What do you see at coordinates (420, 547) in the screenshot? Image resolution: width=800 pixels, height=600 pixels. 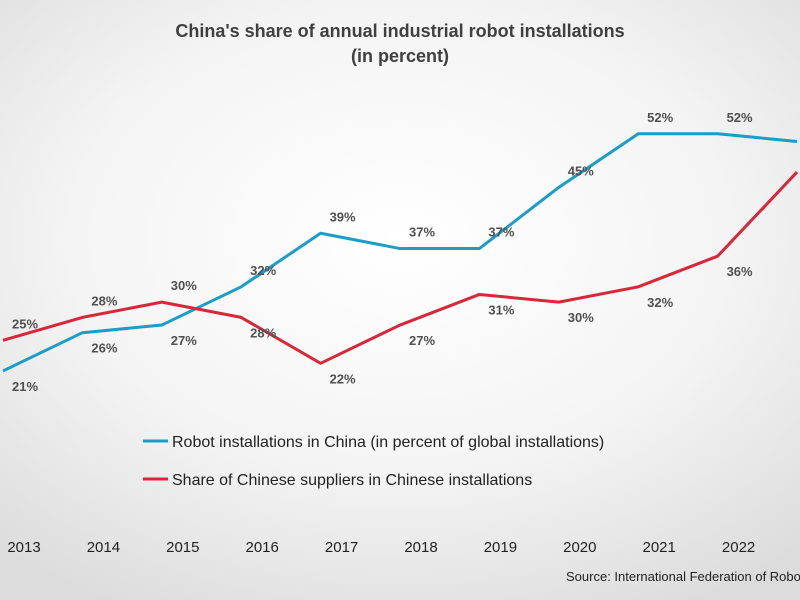 I see `x-tick-label: 2018` at bounding box center [420, 547].